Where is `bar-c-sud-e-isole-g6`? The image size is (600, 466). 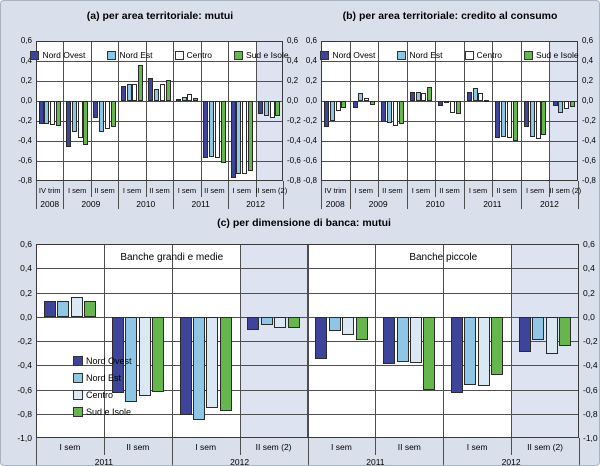
bar-c-sud-e-isole-g6 is located at coordinates (497, 345).